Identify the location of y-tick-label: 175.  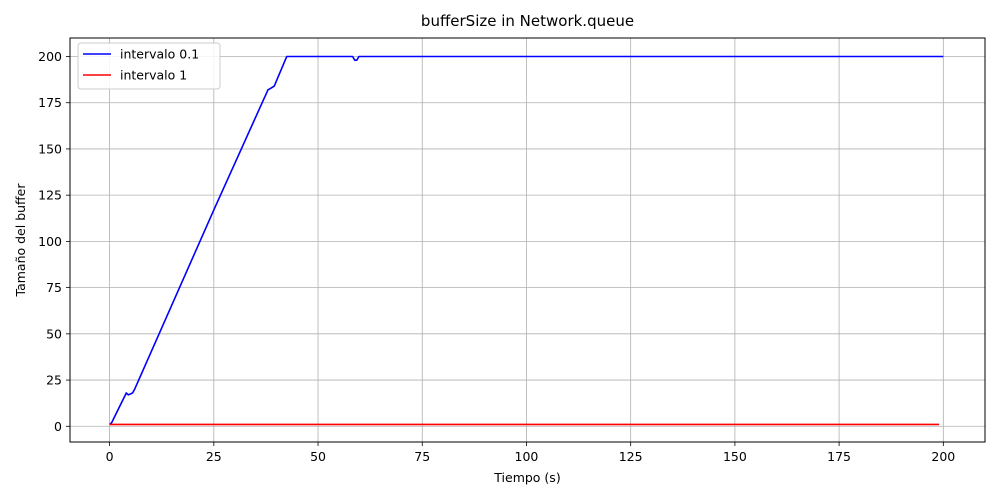
(50, 102).